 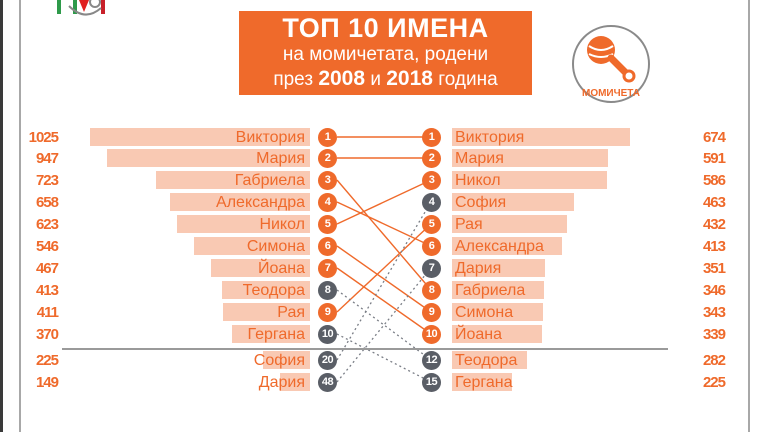 What do you see at coordinates (47, 290) in the screenshot?
I see `value-2008: 413` at bounding box center [47, 290].